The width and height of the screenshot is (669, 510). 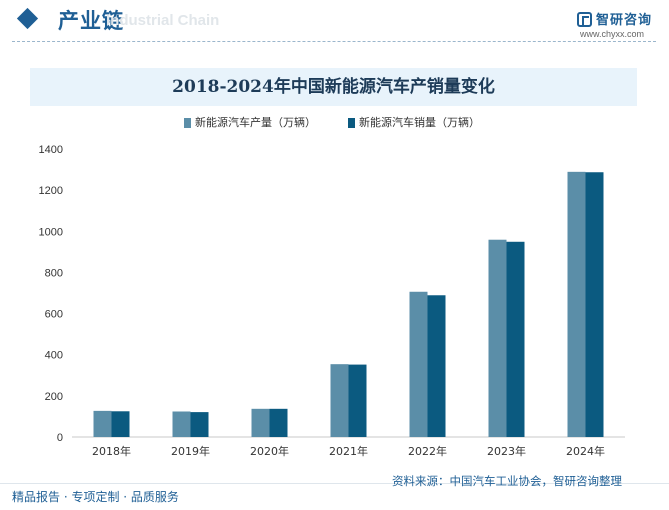 I want to click on header-divider, so click(x=334, y=41).